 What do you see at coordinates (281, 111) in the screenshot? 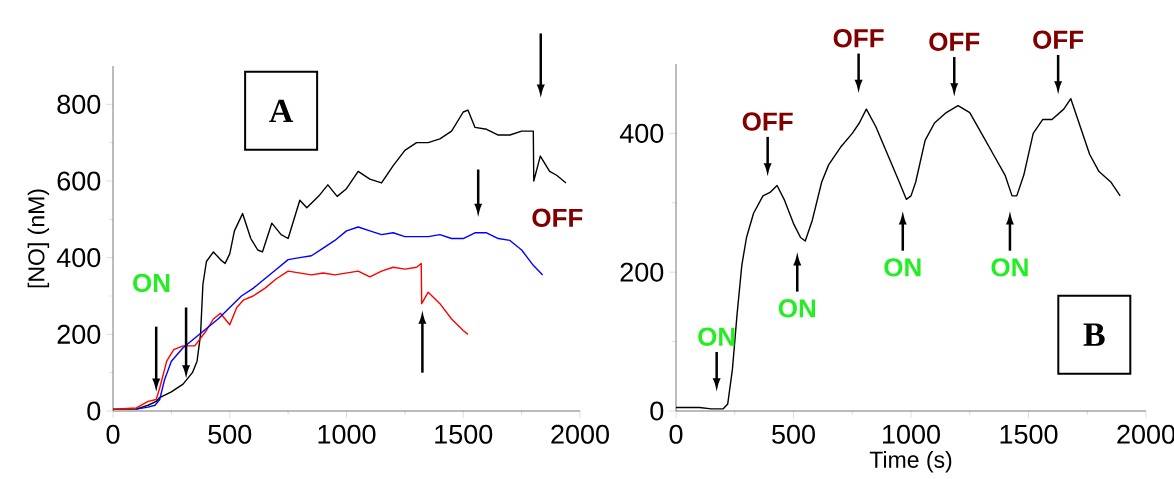
I see `annotation: A` at bounding box center [281, 111].